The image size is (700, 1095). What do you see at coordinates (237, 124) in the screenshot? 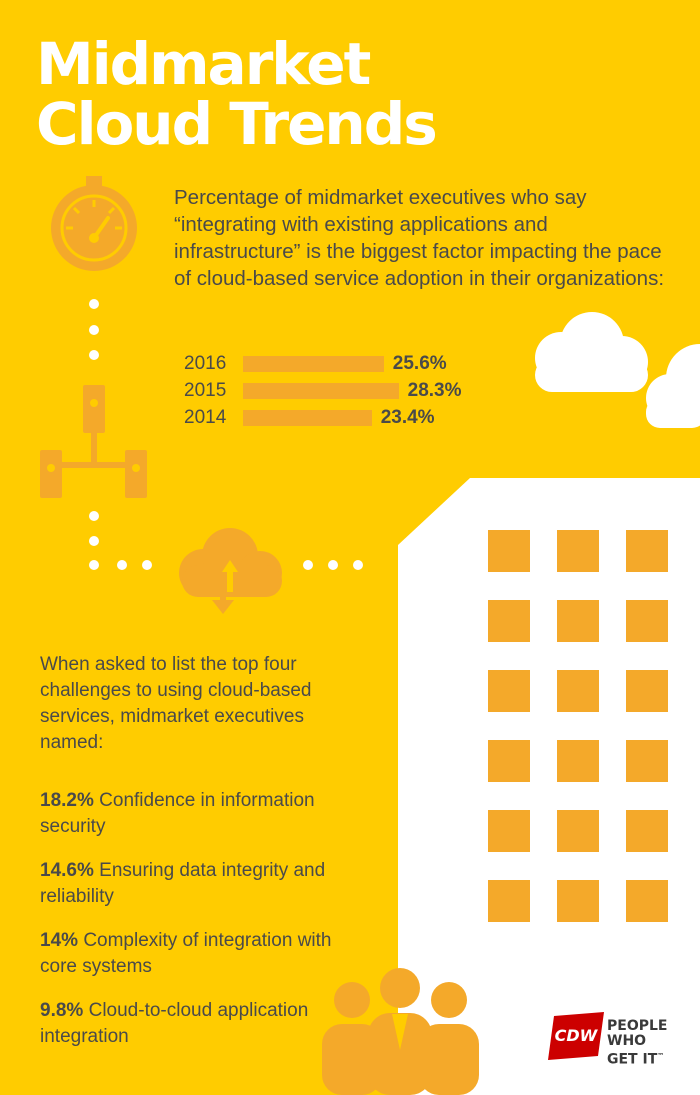
I see `title-line-2: Cloud Trends` at bounding box center [237, 124].